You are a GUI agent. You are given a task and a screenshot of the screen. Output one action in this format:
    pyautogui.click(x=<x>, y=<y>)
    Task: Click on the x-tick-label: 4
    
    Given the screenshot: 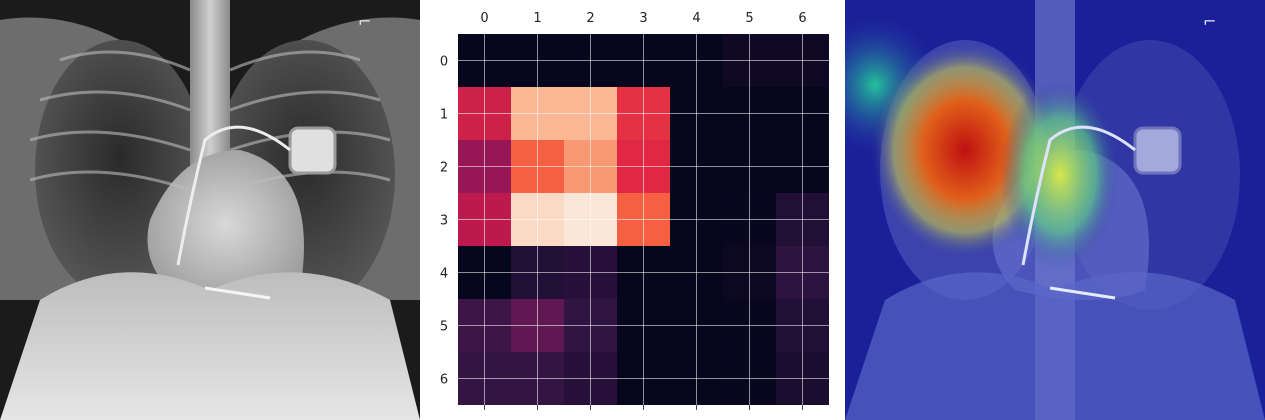 What is the action you would take?
    pyautogui.click(x=696, y=18)
    